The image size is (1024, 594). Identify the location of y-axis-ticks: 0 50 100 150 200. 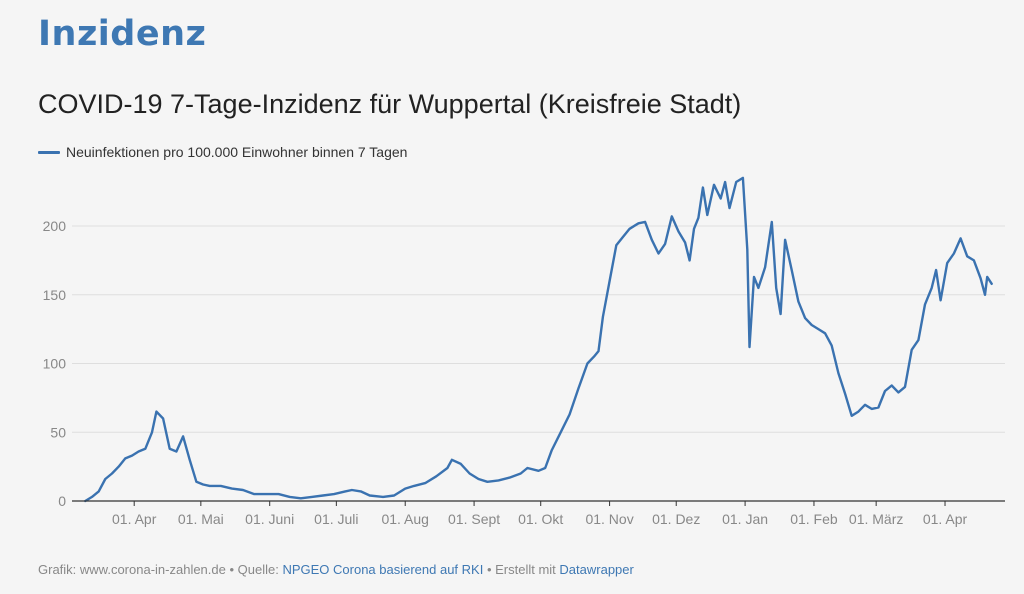
(55, 363).